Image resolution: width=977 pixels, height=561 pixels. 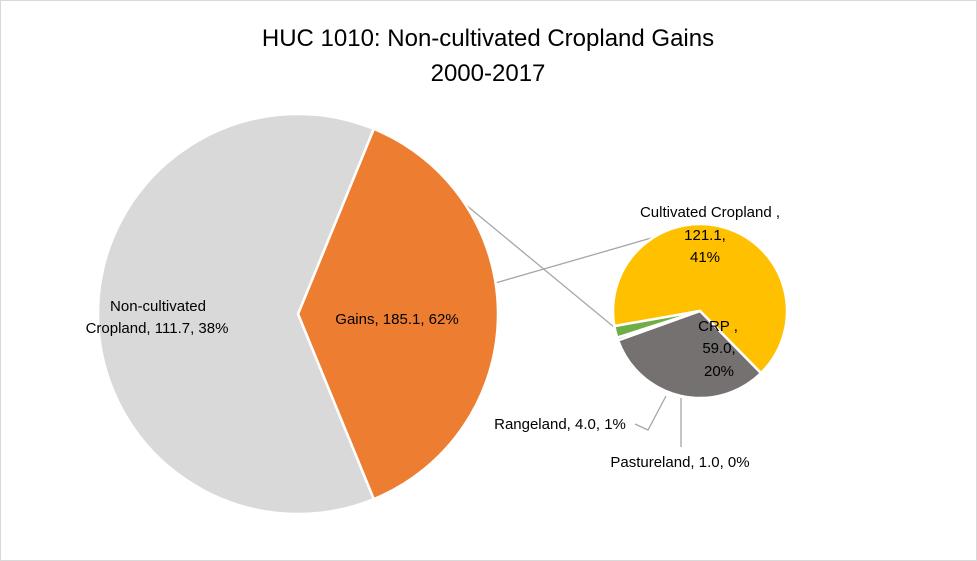 What do you see at coordinates (157, 328) in the screenshot?
I see `data-label-noncultivated-line-2: Cropland, 111.7, 38%` at bounding box center [157, 328].